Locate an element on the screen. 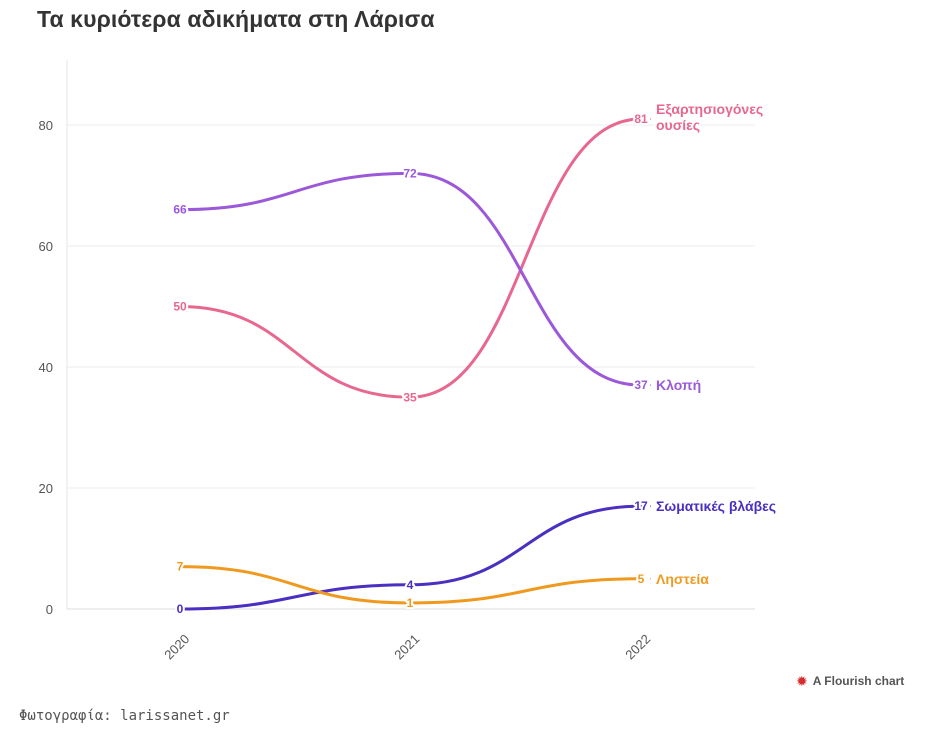  data-label-halo: 37 is located at coordinates (641, 385).